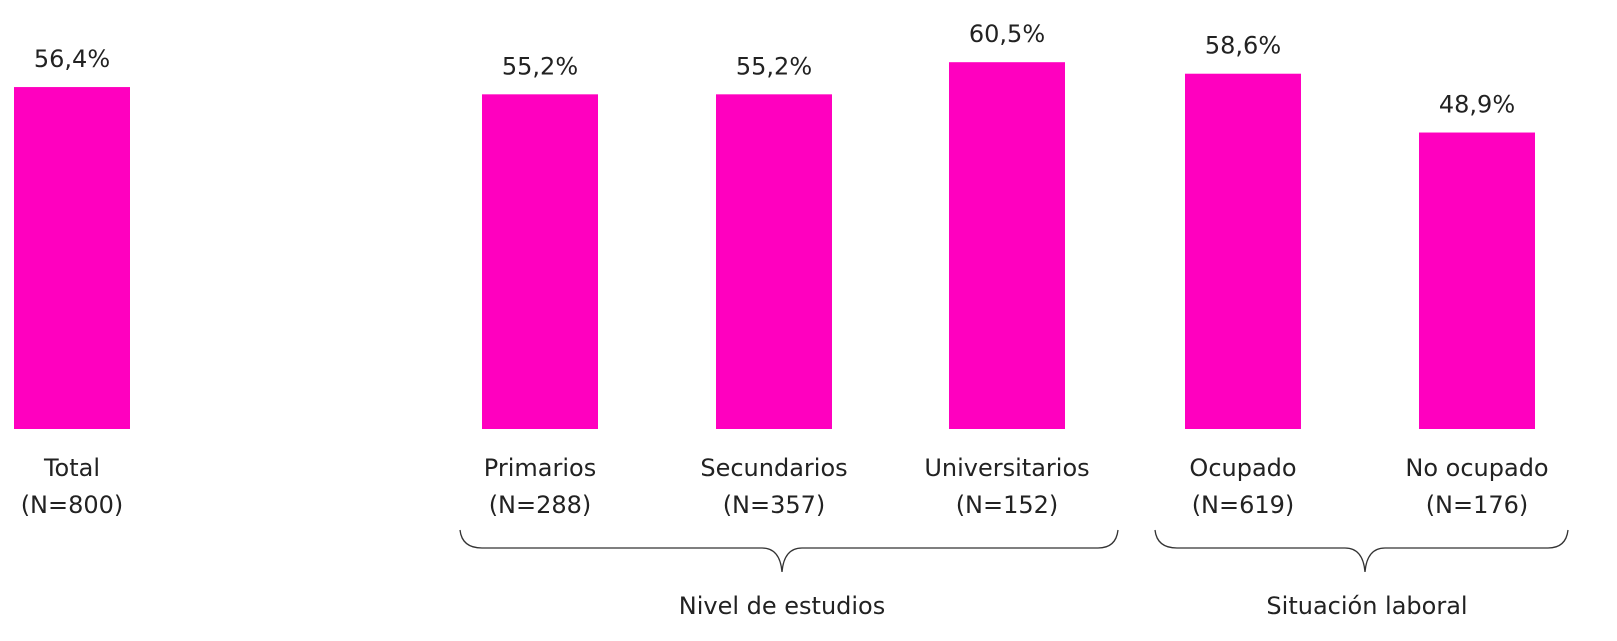 This screenshot has height=641, width=1617. I want to click on sample-label: (N=176), so click(1477, 505).